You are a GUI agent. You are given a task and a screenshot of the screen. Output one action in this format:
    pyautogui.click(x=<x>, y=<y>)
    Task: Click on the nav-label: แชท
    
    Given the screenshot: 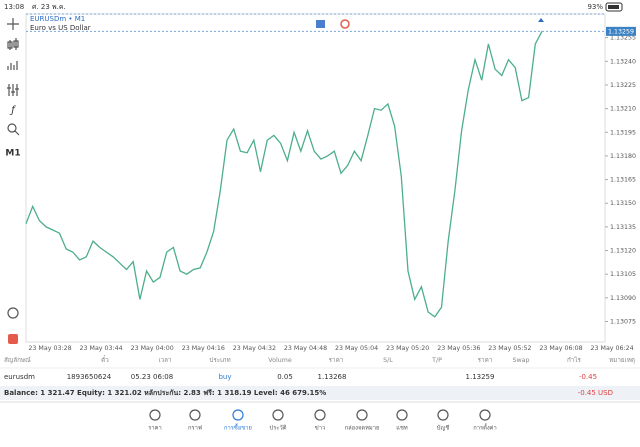 What is the action you would take?
    pyautogui.click(x=402, y=428)
    